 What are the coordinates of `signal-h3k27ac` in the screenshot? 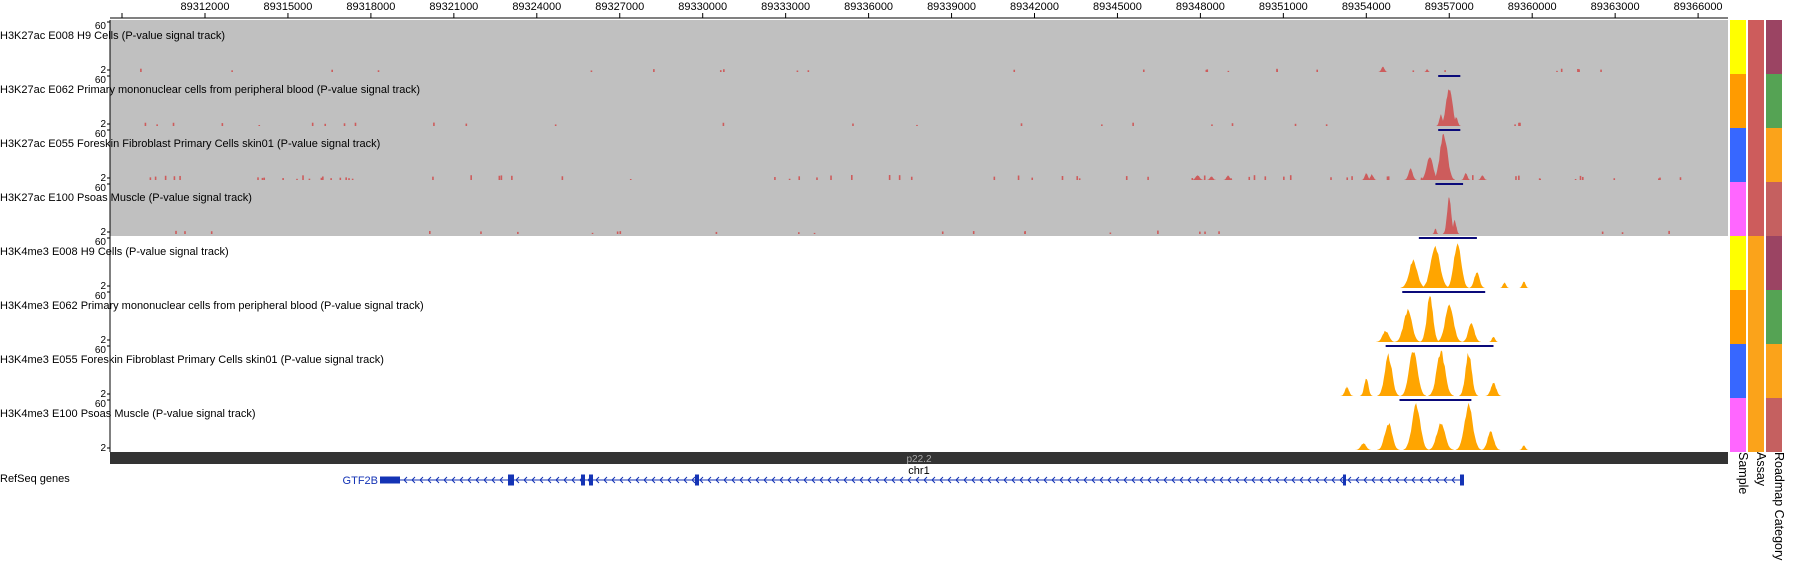 It's located at (832, 100).